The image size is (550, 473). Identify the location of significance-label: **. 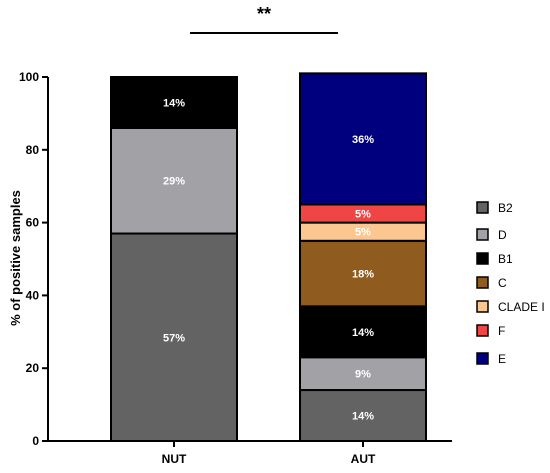
(264, 14).